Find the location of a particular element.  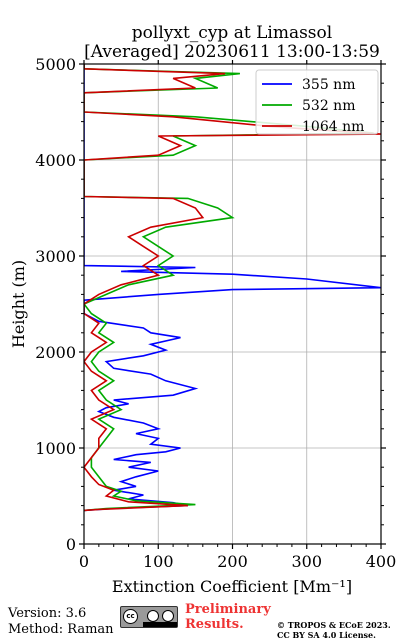

copyright-line-2: CC BY SA 4.0 License. is located at coordinates (326, 635).